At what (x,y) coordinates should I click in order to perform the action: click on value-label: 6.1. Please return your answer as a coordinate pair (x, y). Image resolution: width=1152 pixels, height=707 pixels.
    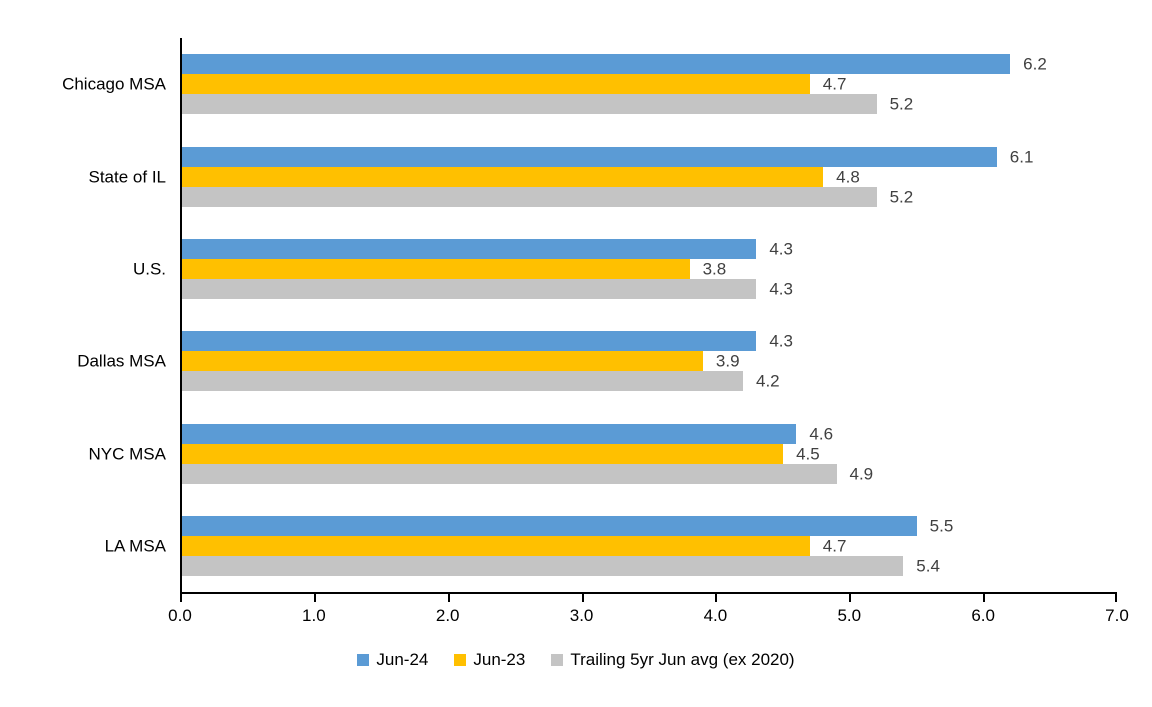
    Looking at the image, I should click on (1021, 156).